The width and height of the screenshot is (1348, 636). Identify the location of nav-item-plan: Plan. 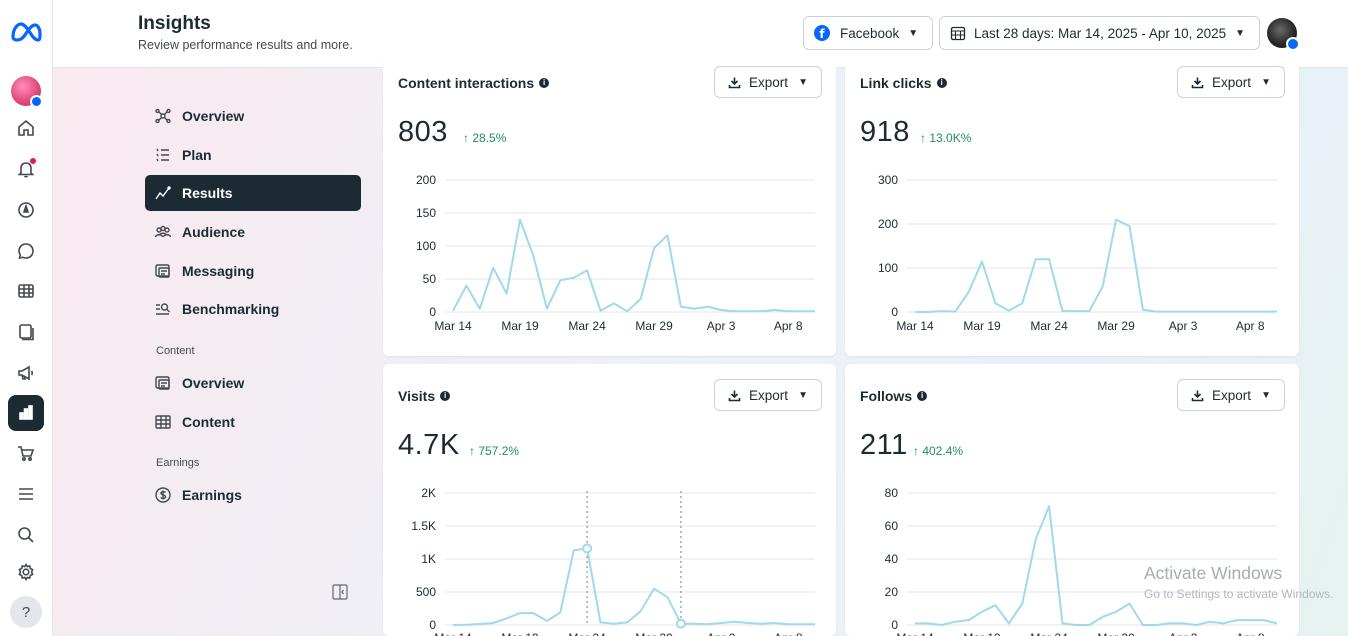
(253, 155).